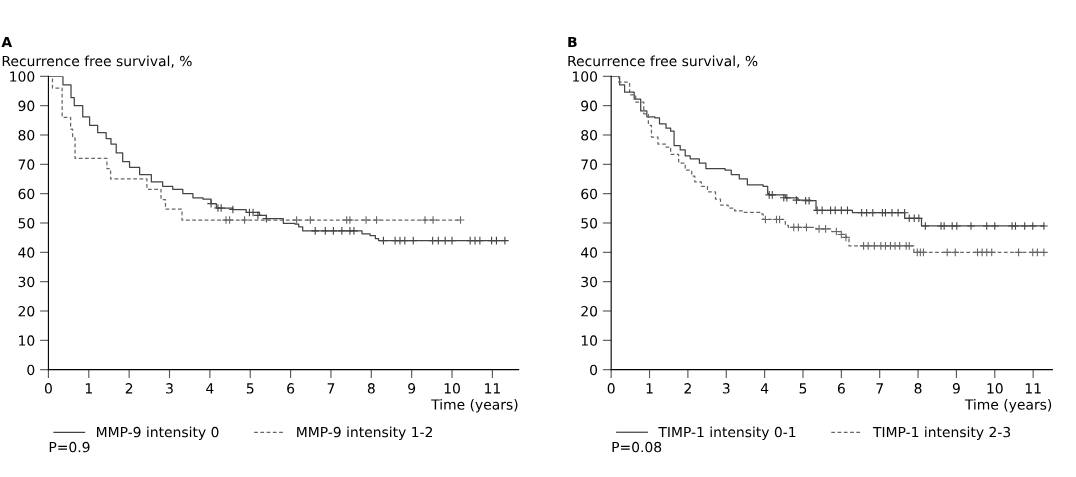 The image size is (1076, 477). What do you see at coordinates (158, 433) in the screenshot?
I see `legend-label: MMP-9 intensity 0` at bounding box center [158, 433].